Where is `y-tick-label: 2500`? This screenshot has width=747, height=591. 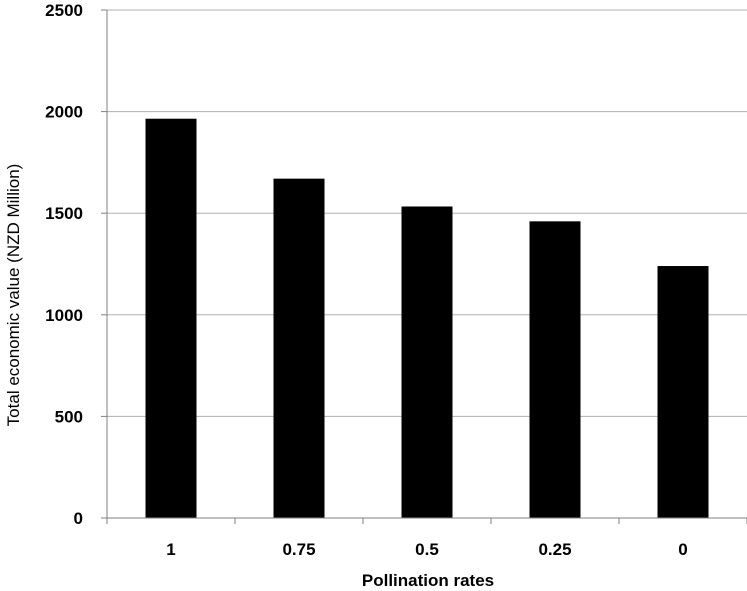
y-tick-label: 2500 is located at coordinates (64, 10).